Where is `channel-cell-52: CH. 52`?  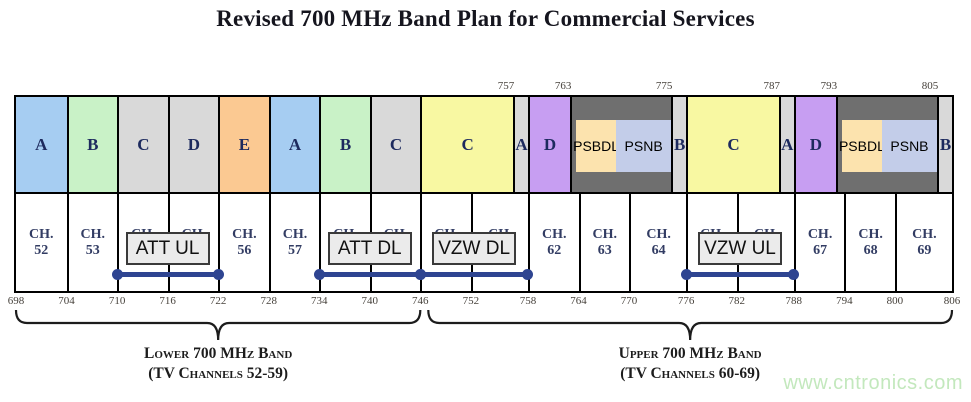 channel-cell-52: CH. 52 is located at coordinates (41, 242).